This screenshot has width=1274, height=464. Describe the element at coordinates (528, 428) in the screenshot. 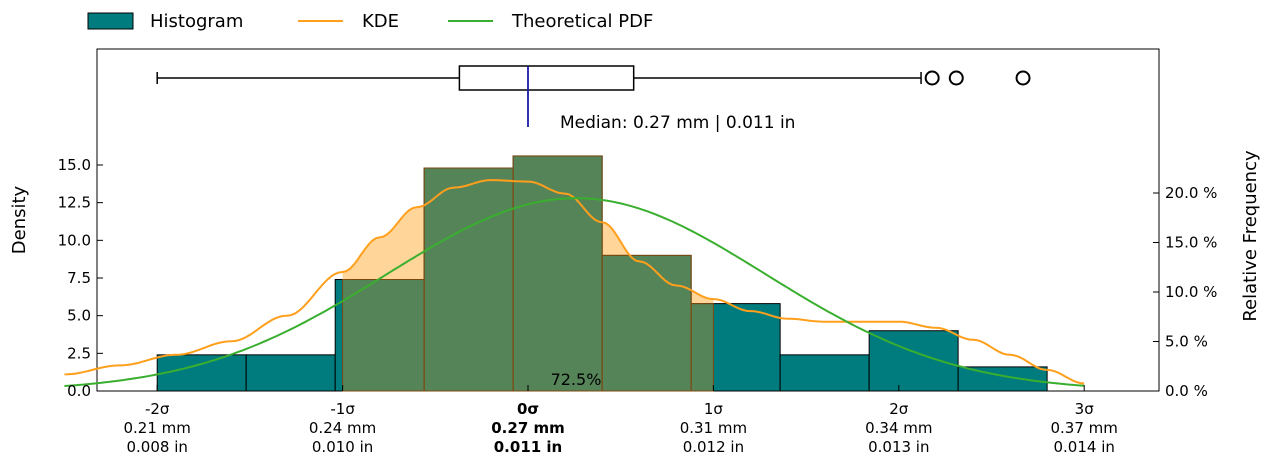

I see `x-tick-mm-label-2: 0.27 mm` at that location.